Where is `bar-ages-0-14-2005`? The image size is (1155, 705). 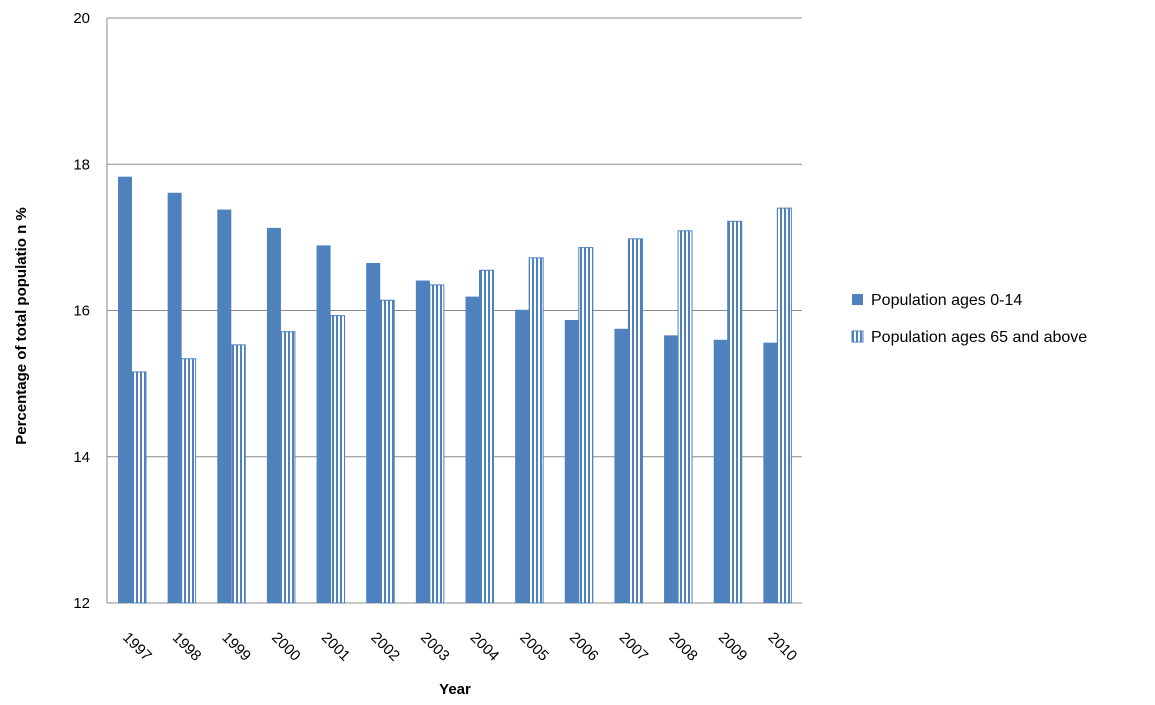 bar-ages-0-14-2005 is located at coordinates (522, 456).